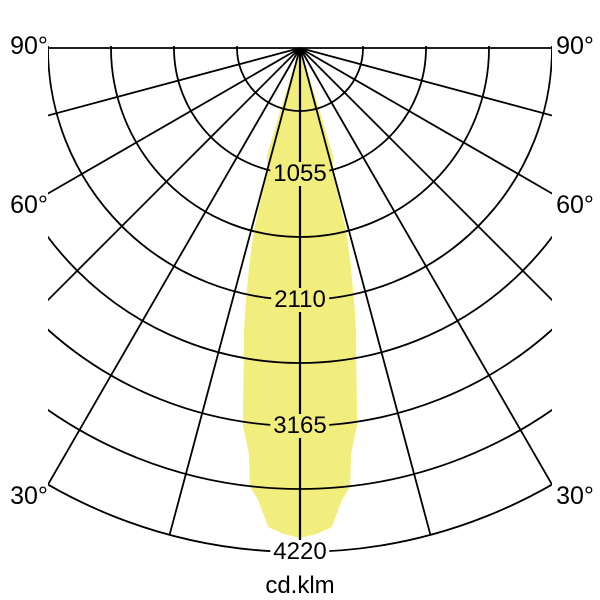 The height and width of the screenshot is (600, 600). I want to click on ring-value-label-4220: 4220, so click(300, 552).